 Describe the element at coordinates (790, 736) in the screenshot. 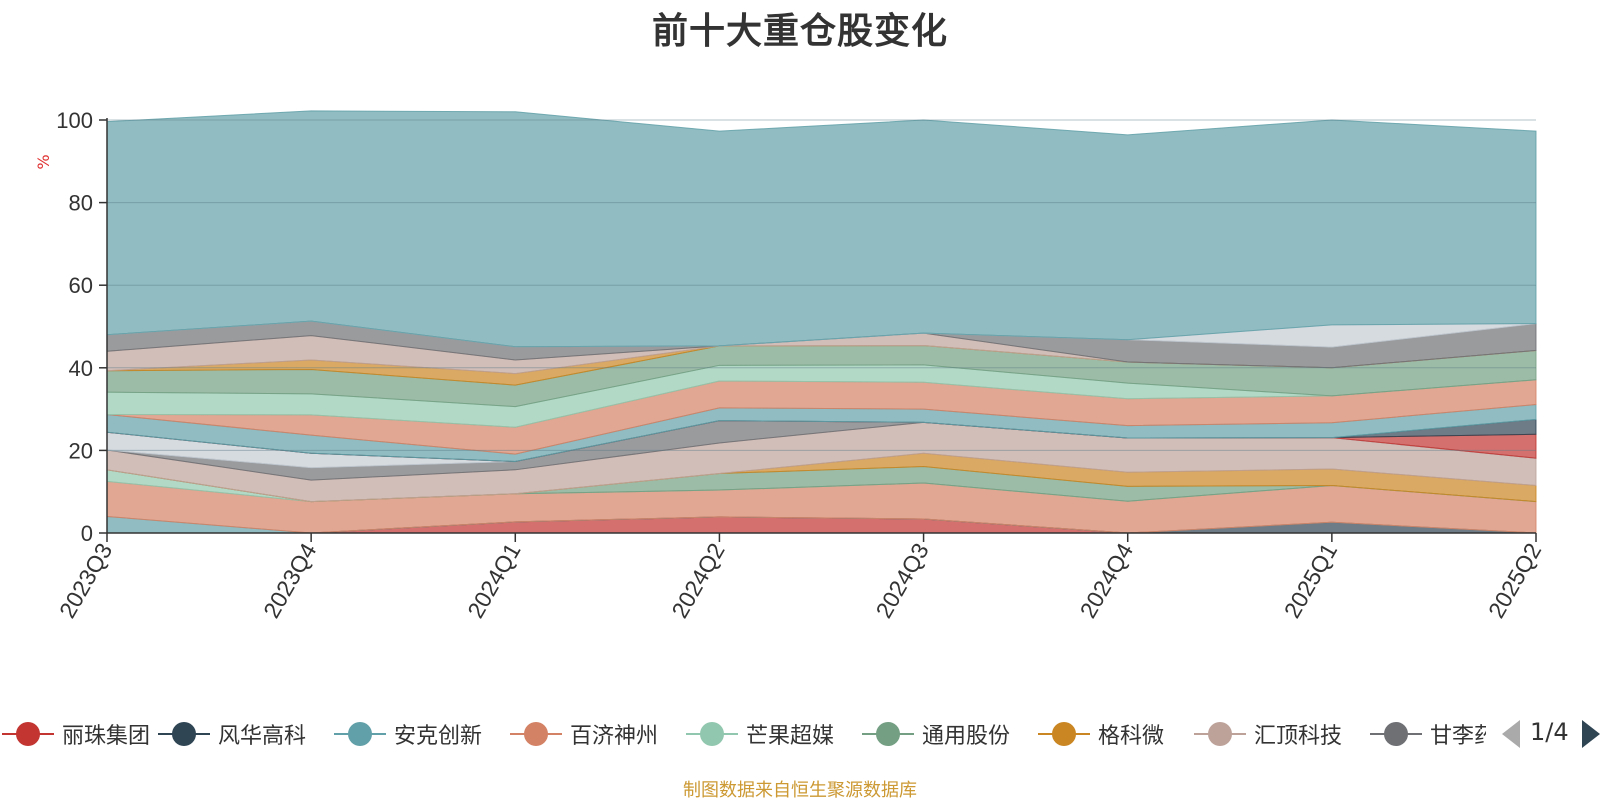

I see `legend-label: 芒果超媒` at that location.